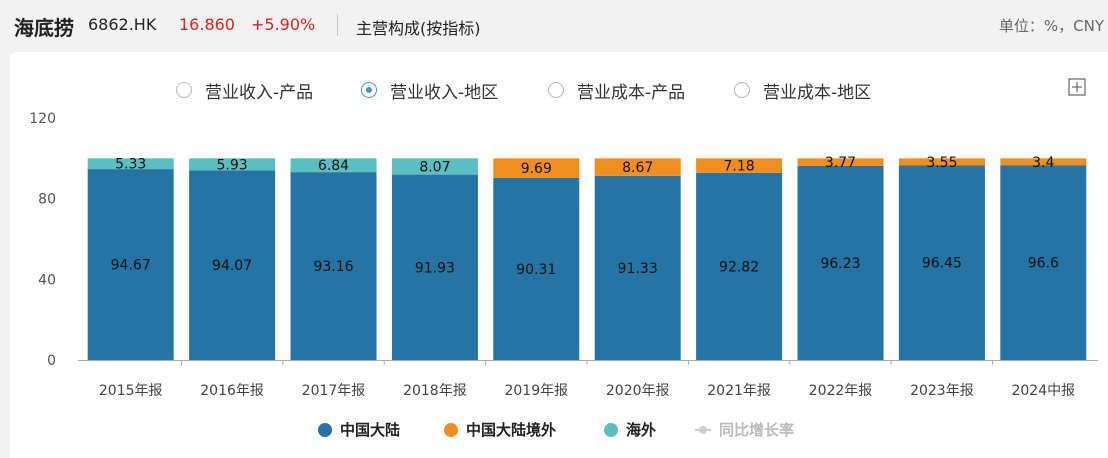 This screenshot has width=1108, height=458. What do you see at coordinates (511, 430) in the screenshot?
I see `legend-label: 中国大陆境外` at bounding box center [511, 430].